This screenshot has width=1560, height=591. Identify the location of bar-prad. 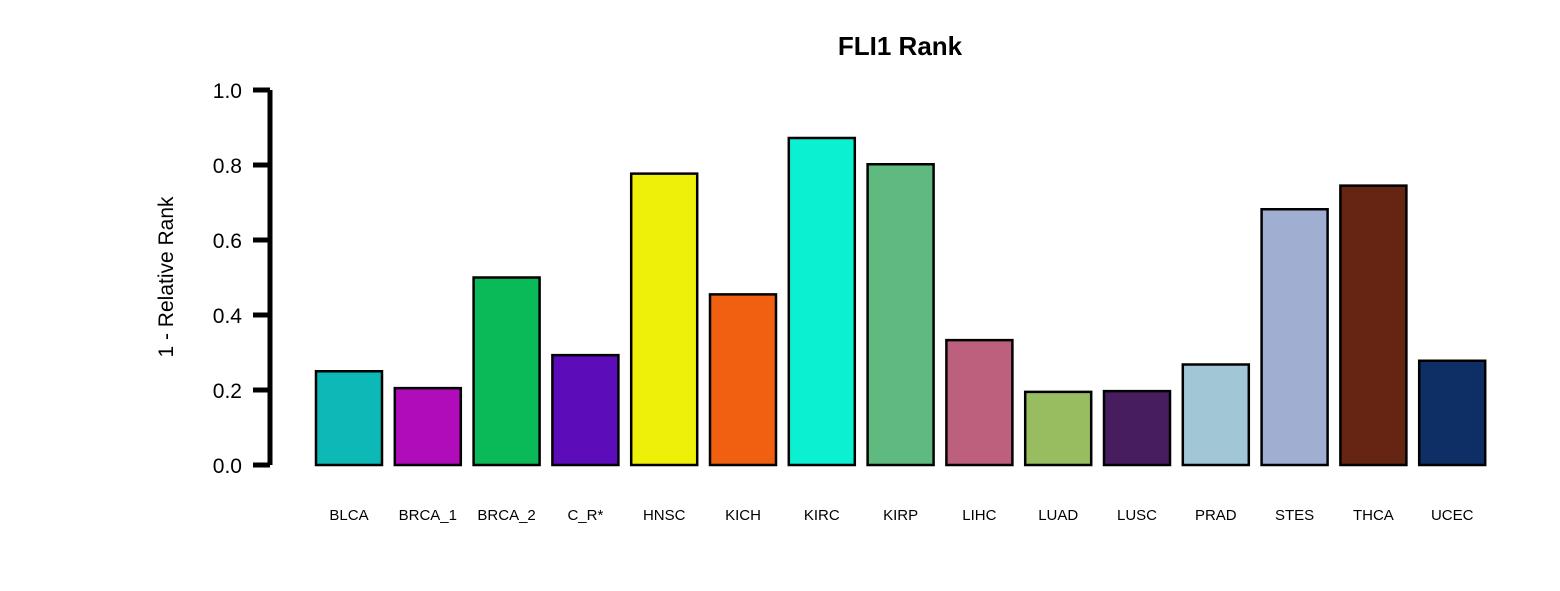
(1216, 415).